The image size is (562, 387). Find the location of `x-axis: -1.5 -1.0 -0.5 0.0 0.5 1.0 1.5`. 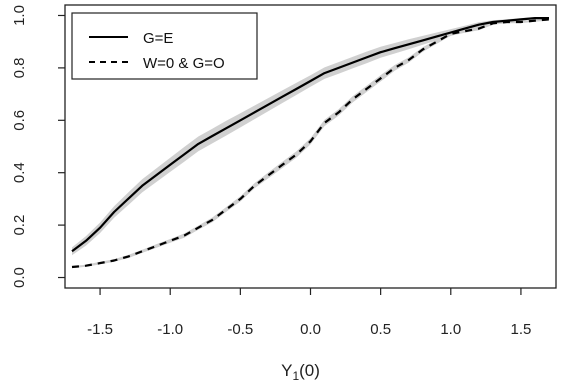

x-axis: -1.5 -1.0 -0.5 0.0 0.5 1.0 1.5 is located at coordinates (309, 313).